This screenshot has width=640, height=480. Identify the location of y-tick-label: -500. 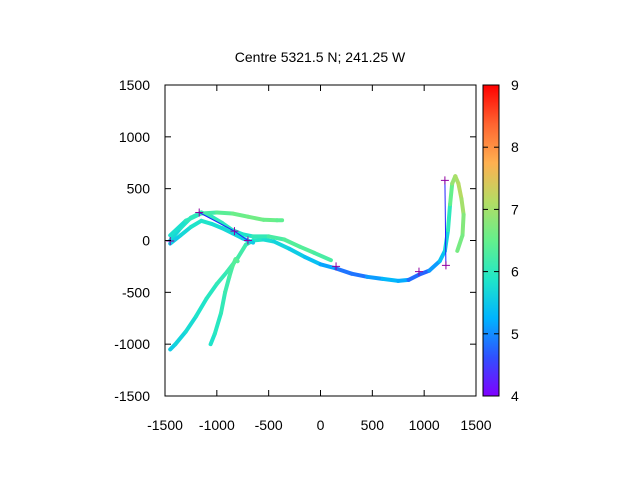
(136, 292).